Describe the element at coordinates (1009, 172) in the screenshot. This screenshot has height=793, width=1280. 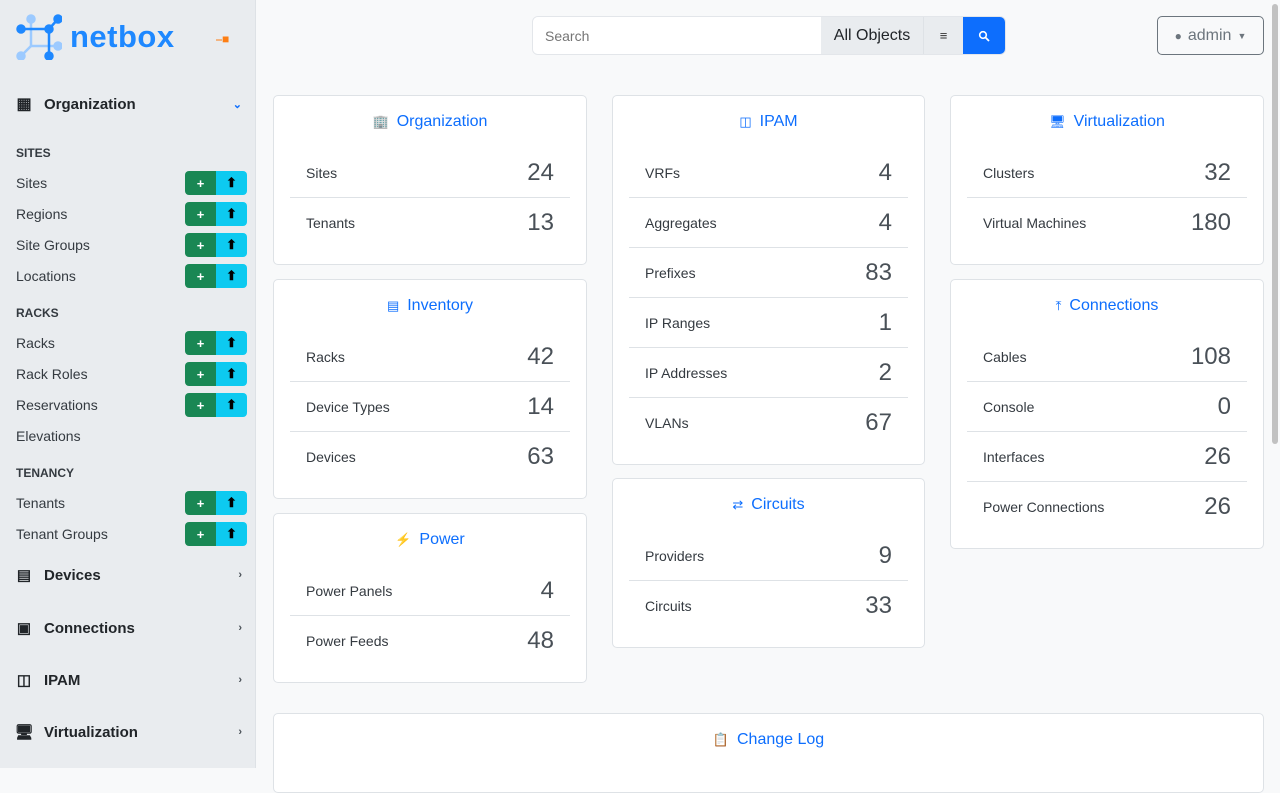
I see `stat-label: Clusters` at that location.